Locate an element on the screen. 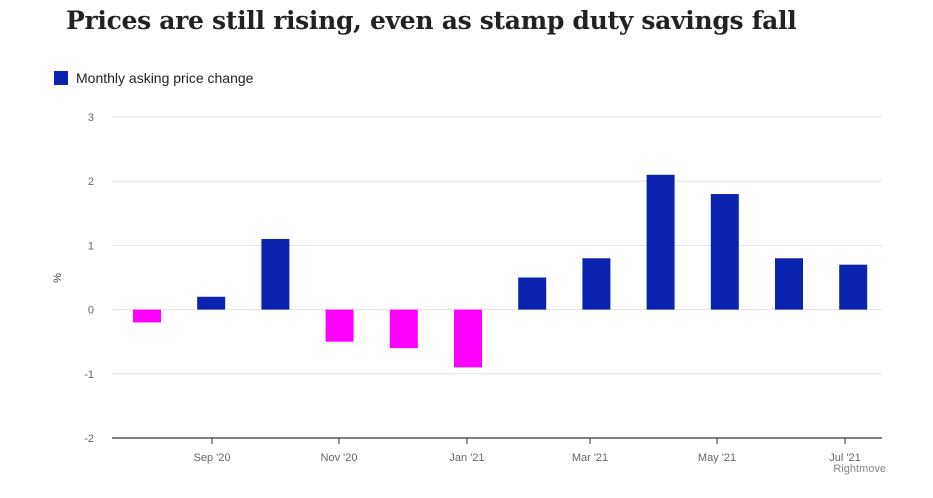  legend-label: Monthly asking price change is located at coordinates (165, 78).